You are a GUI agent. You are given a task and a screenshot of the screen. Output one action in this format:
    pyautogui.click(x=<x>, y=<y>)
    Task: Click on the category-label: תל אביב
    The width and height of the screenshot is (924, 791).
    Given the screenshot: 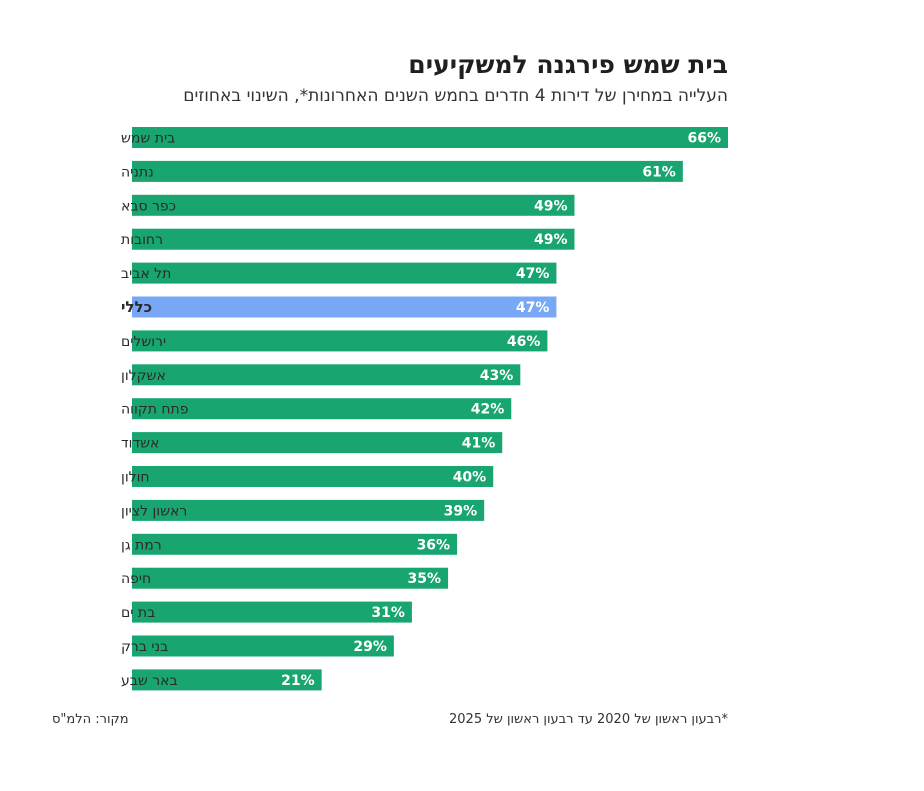 What is the action you would take?
    pyautogui.click(x=146, y=274)
    